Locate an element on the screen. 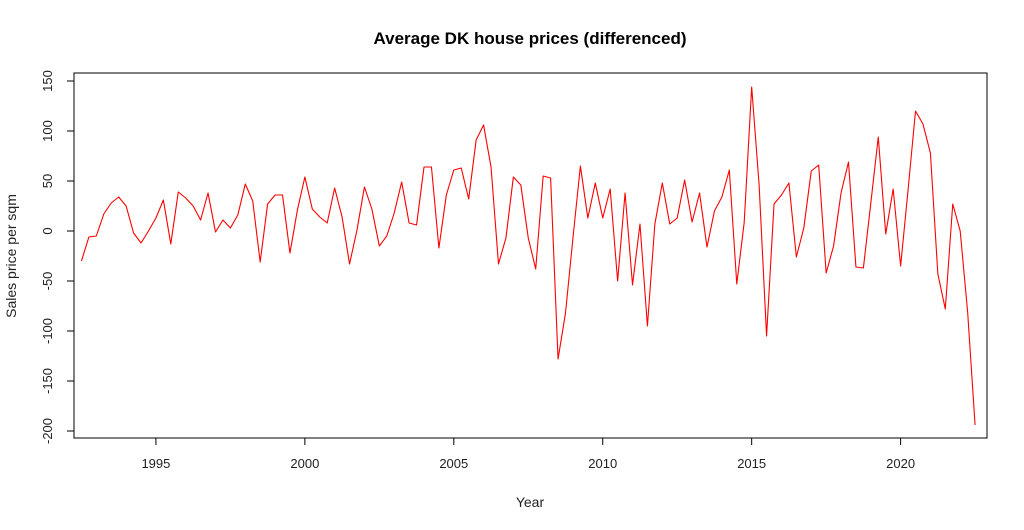 The image size is (1024, 530). y-tick-label: 100 is located at coordinates (47, 131).